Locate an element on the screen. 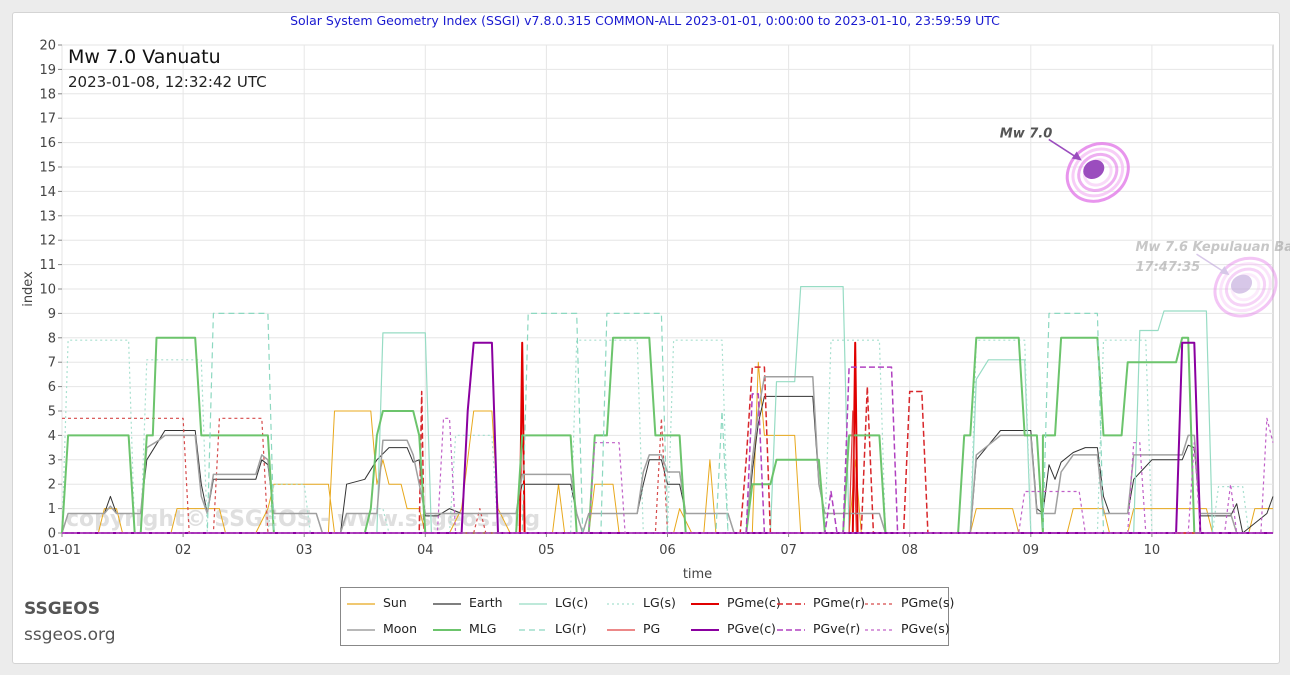 The width and height of the screenshot is (1290, 675). x-tick-label: 07 is located at coordinates (788, 550).